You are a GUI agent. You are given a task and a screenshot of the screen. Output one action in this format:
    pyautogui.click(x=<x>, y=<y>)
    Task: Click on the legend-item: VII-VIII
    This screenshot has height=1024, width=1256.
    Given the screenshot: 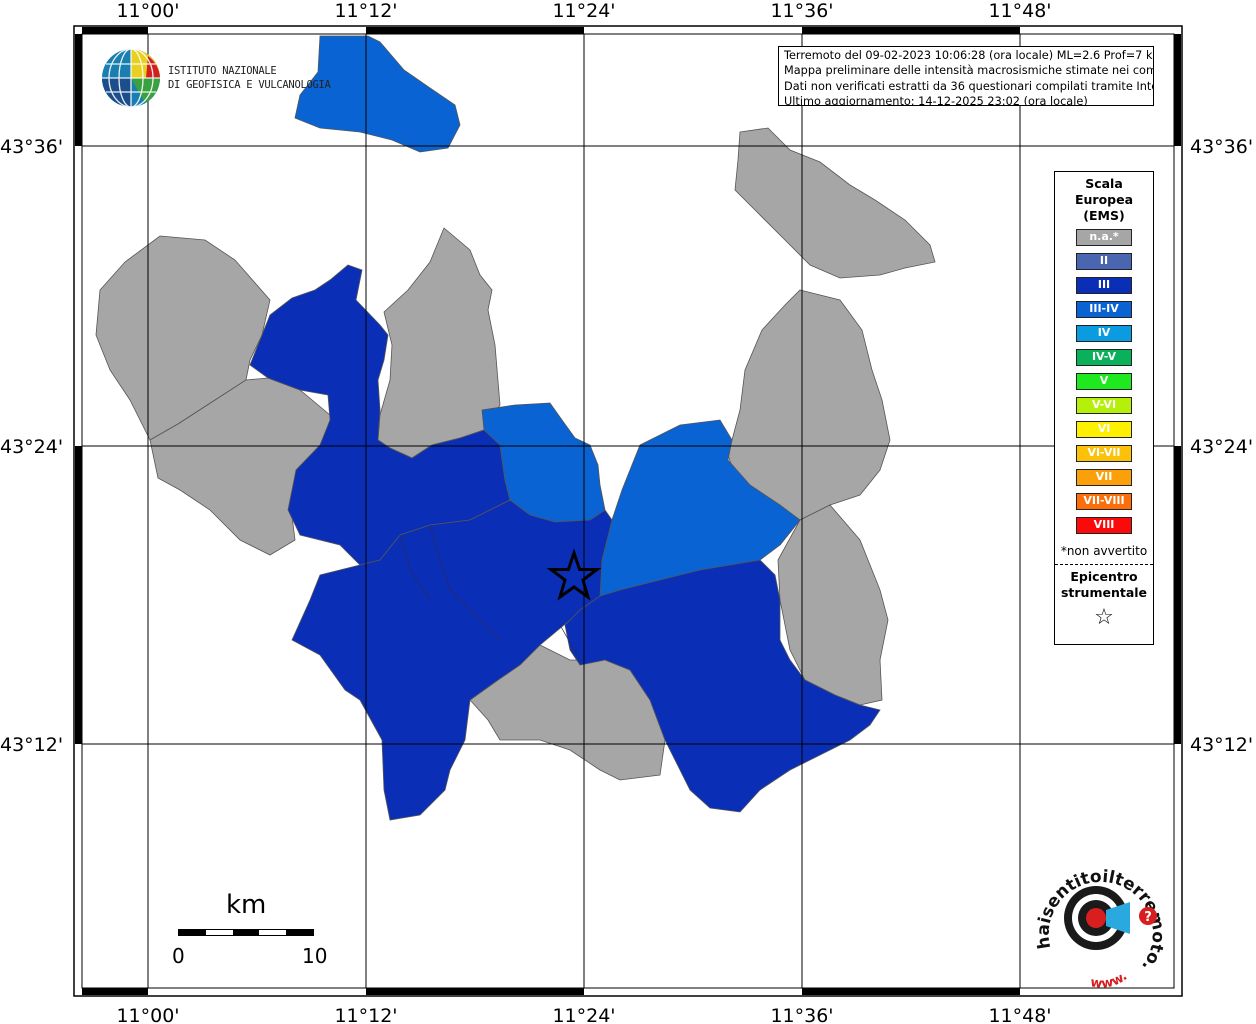 What is the action you would take?
    pyautogui.click(x=1104, y=501)
    